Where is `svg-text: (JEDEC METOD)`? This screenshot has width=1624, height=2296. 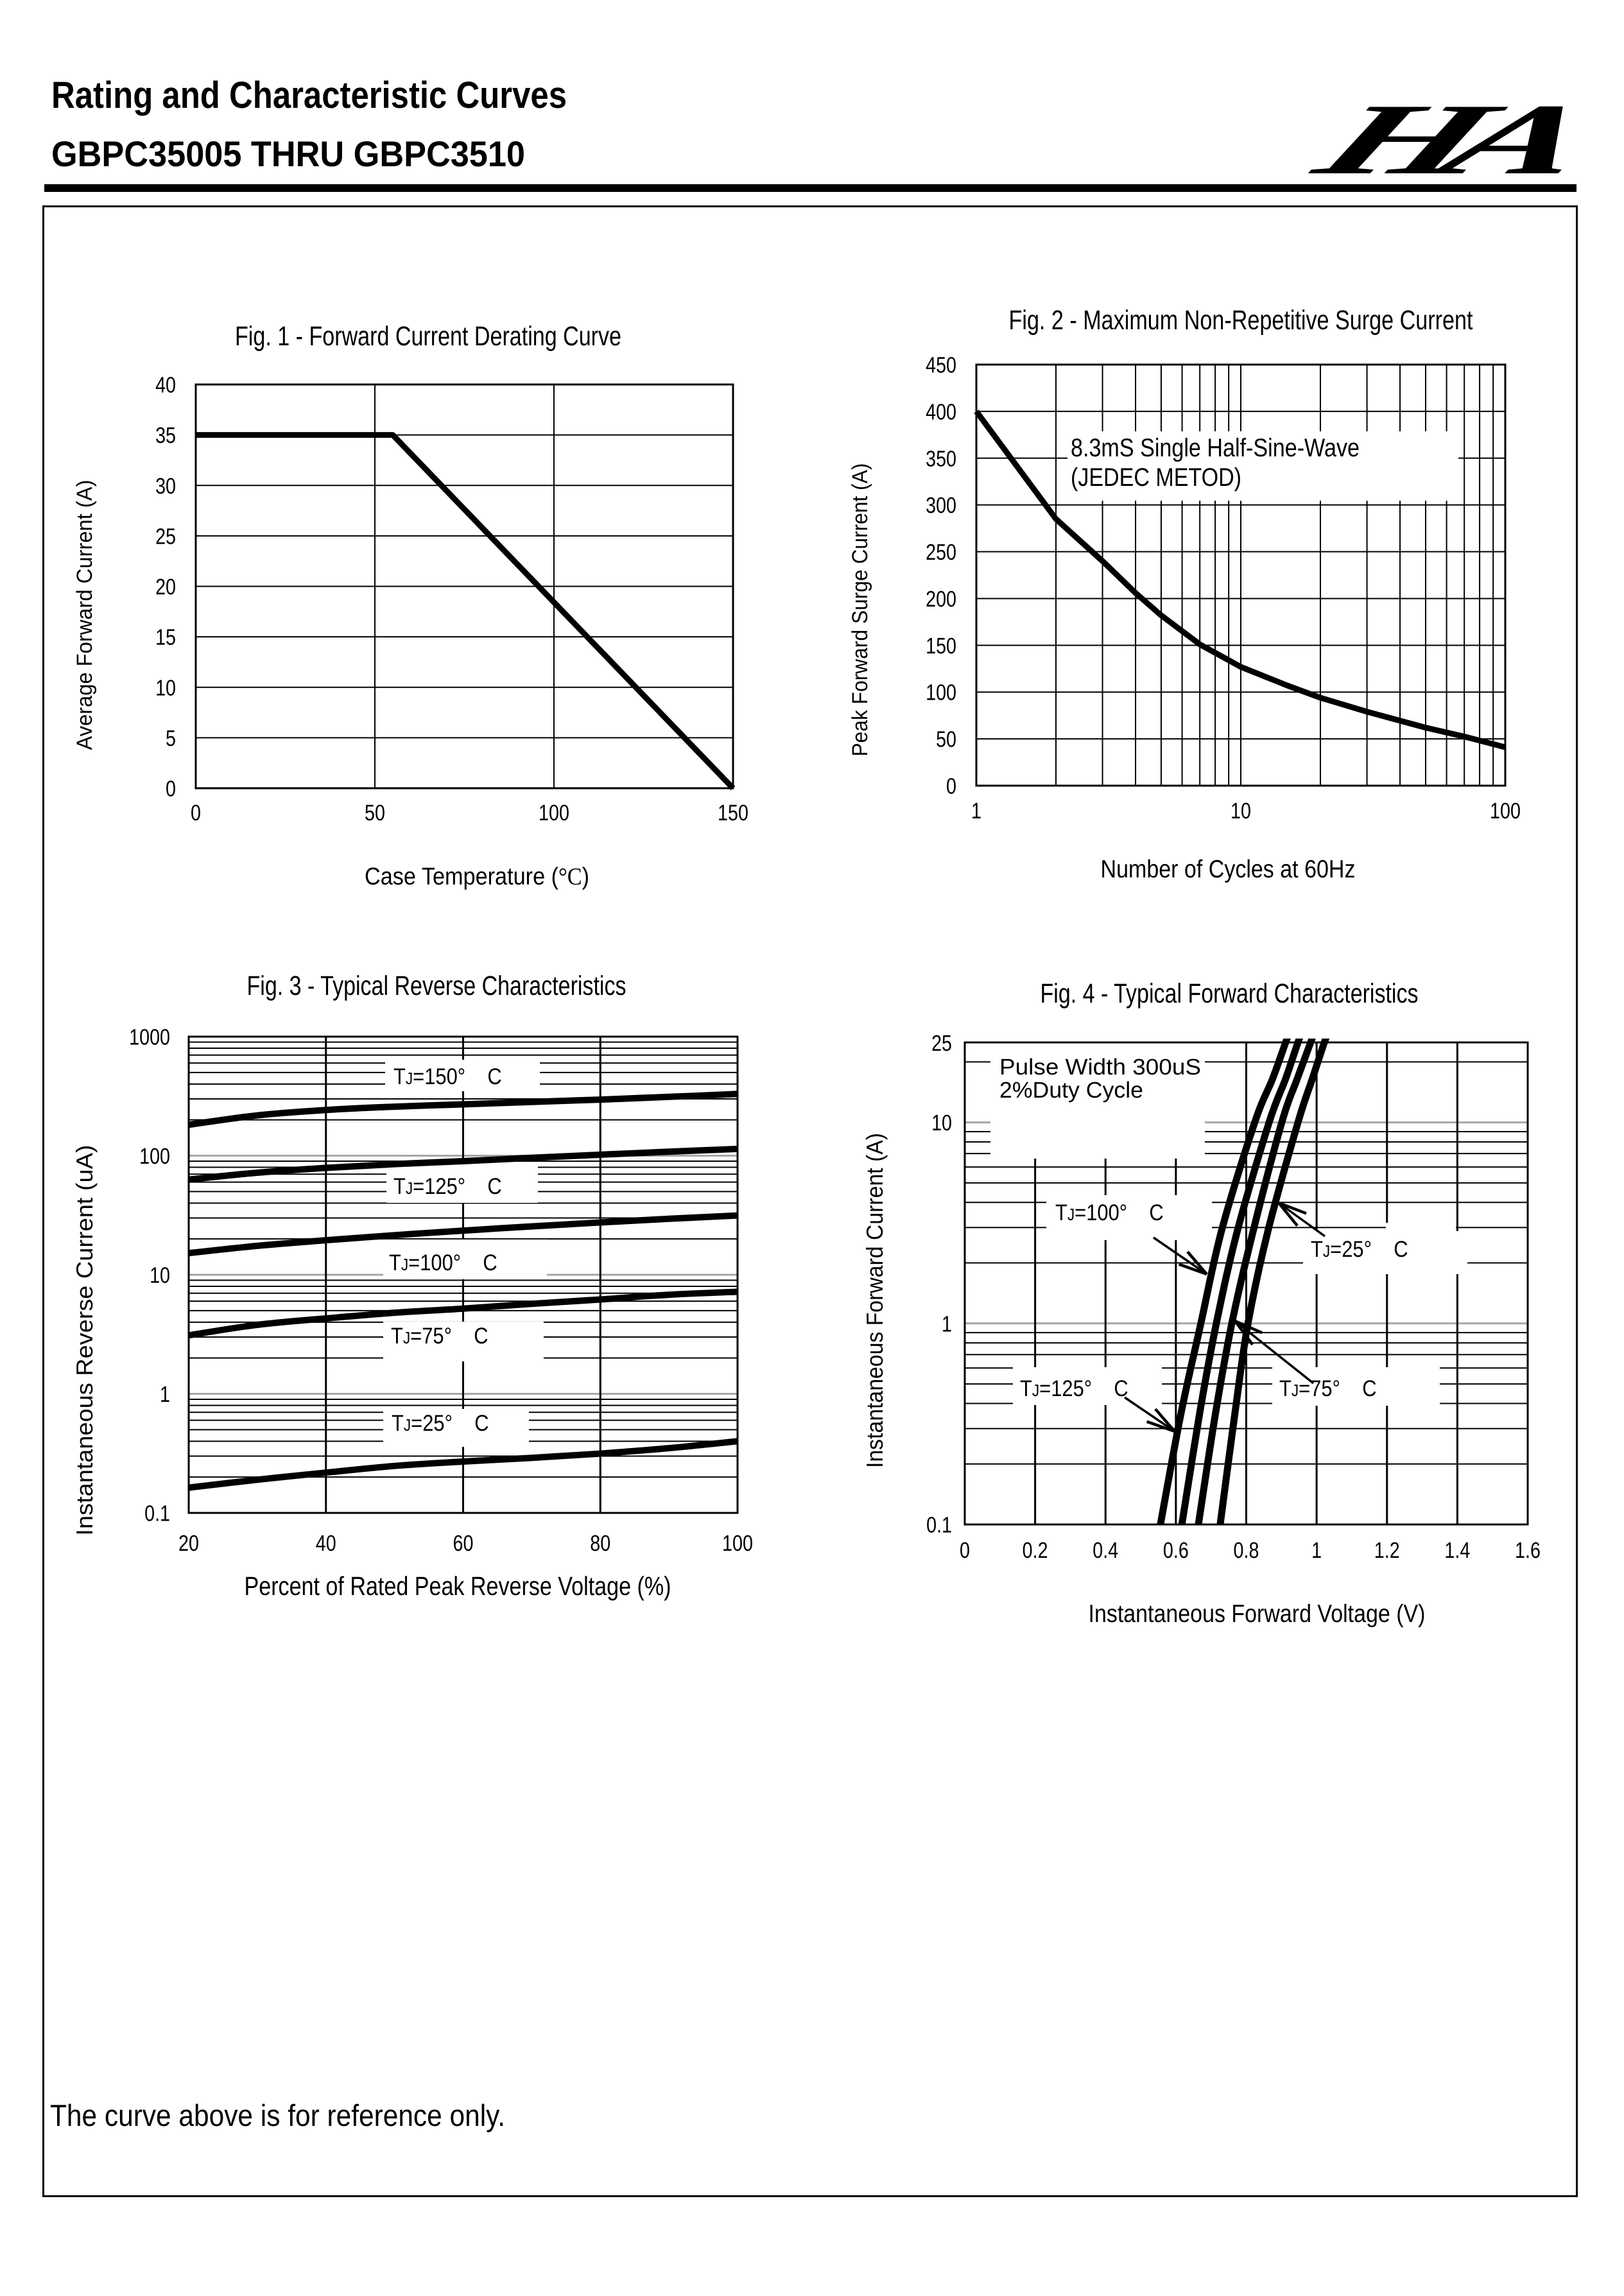 svg-text: (JEDEC METOD) is located at coordinates (1156, 477).